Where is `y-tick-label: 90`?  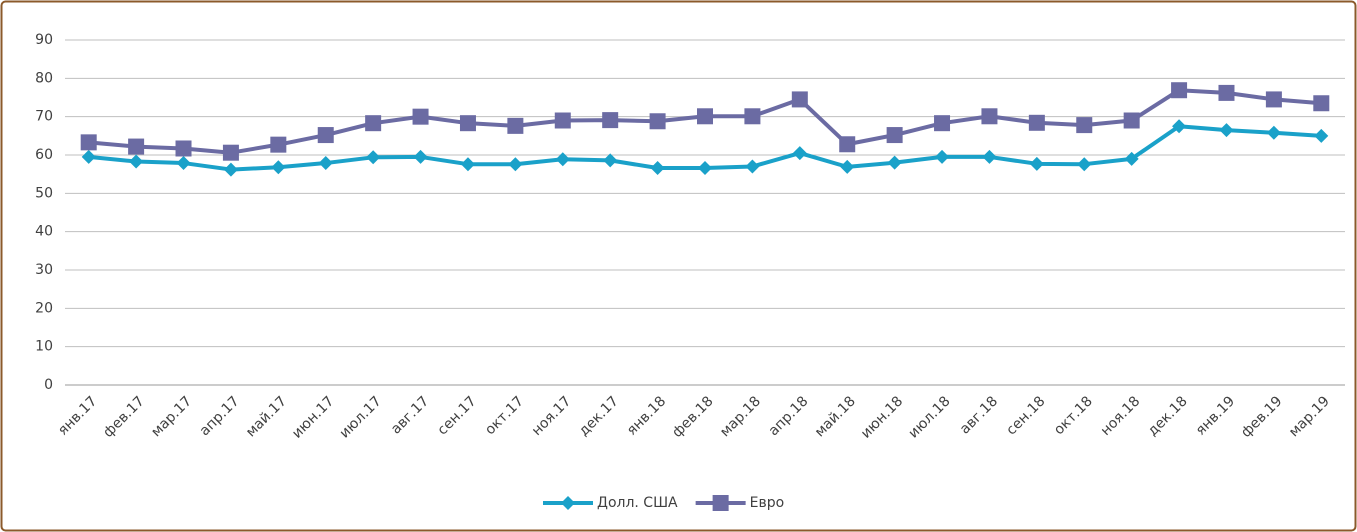 y-tick-label: 90 is located at coordinates (44, 40).